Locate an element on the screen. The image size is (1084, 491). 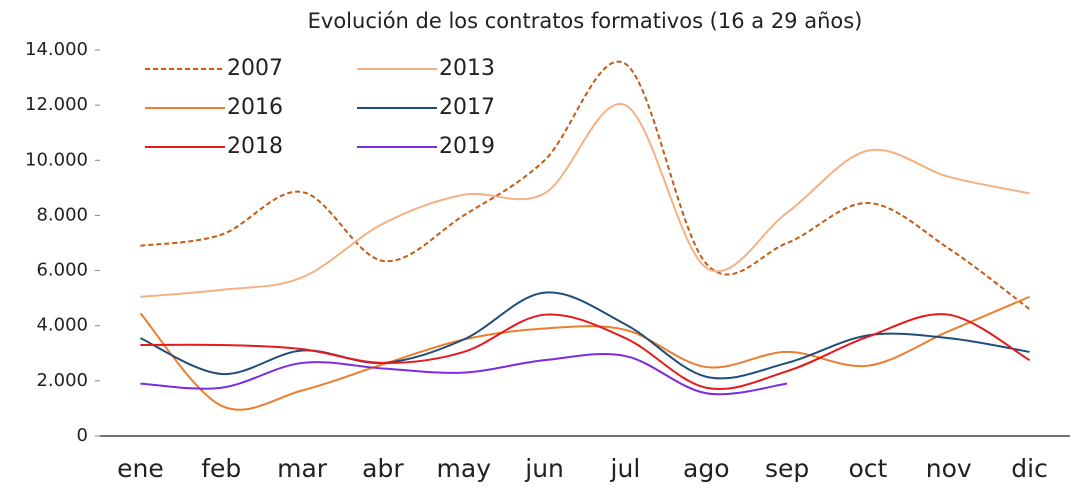
legend-label: 2019 is located at coordinates (467, 146).